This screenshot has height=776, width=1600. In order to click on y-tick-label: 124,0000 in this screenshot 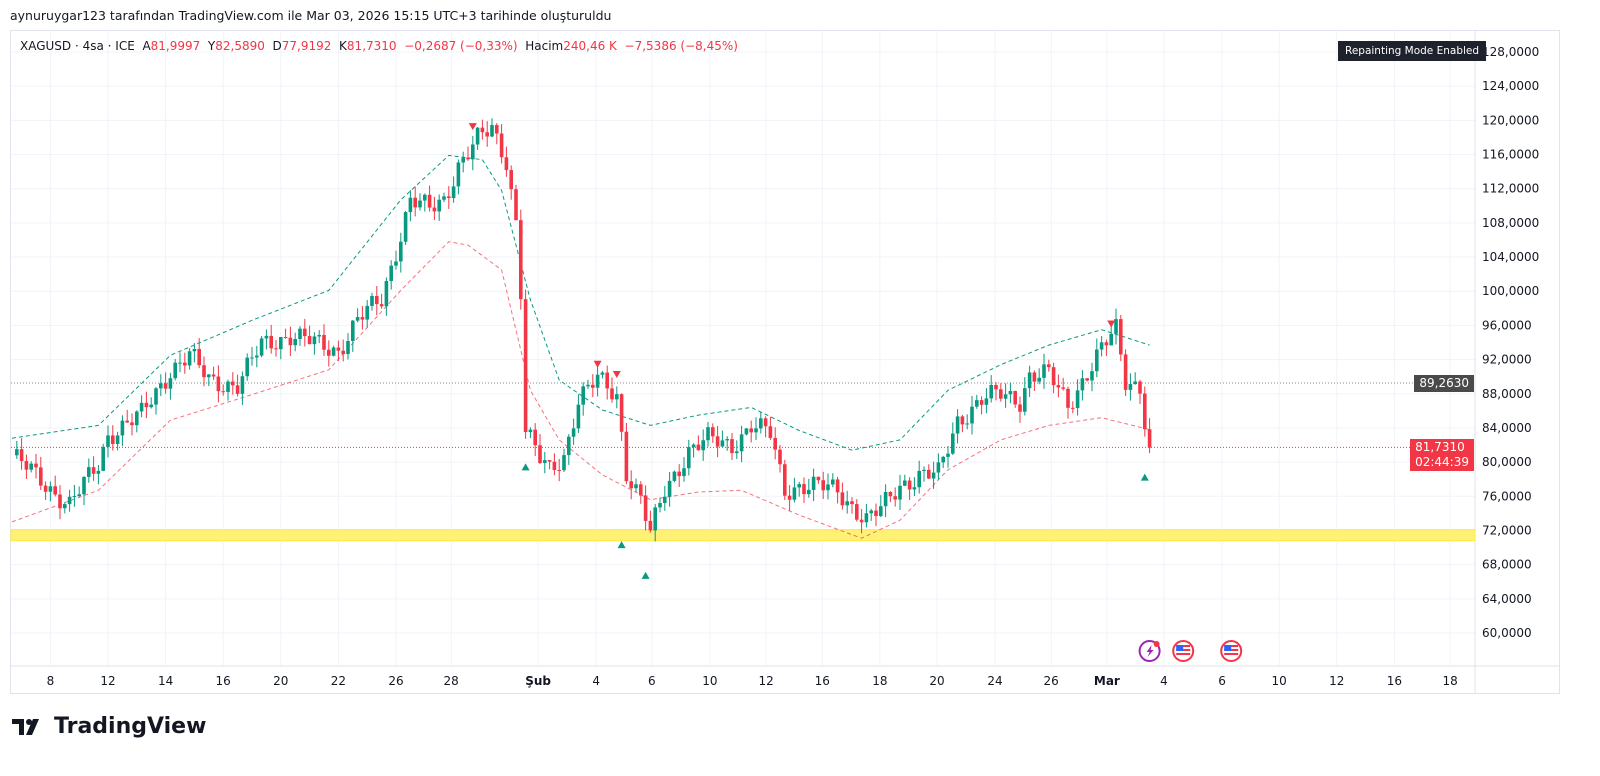, I will do `click(1510, 86)`.